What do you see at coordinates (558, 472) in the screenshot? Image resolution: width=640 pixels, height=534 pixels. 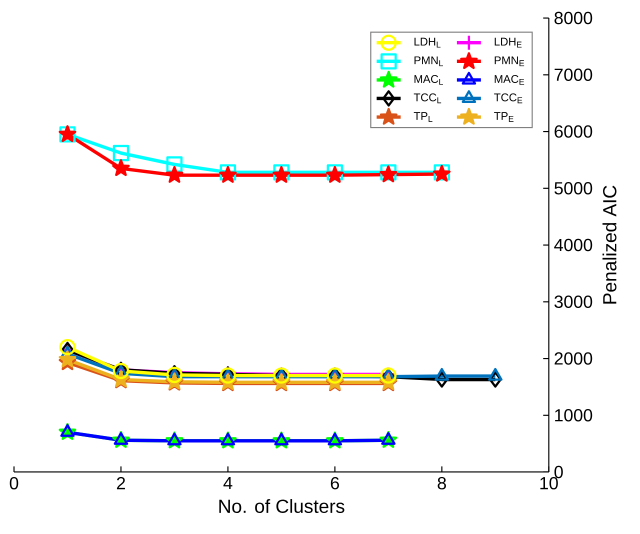 I see `y-tick-label: 0` at bounding box center [558, 472].